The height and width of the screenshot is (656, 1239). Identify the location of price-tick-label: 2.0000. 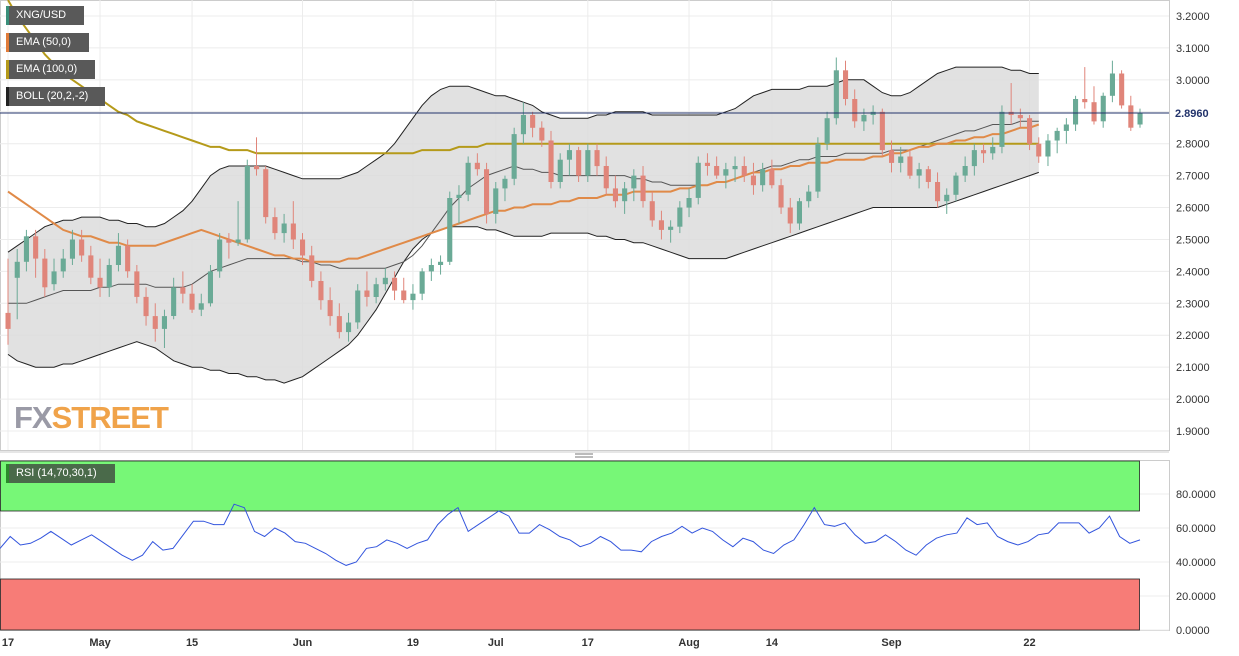
(1193, 400).